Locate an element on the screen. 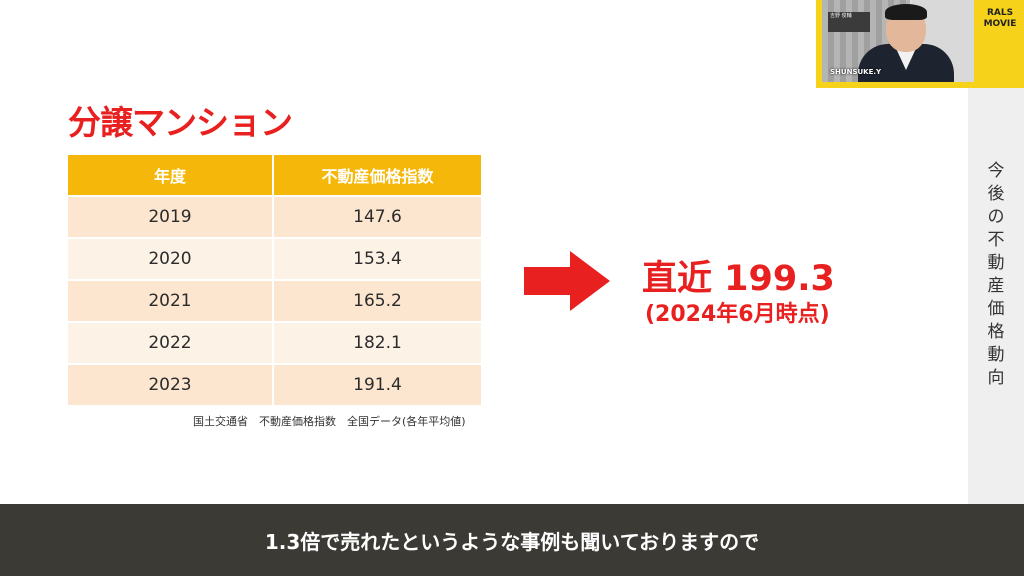 The width and height of the screenshot is (1024, 576). latest-index-date: (2024年6月時点) is located at coordinates (737, 314).